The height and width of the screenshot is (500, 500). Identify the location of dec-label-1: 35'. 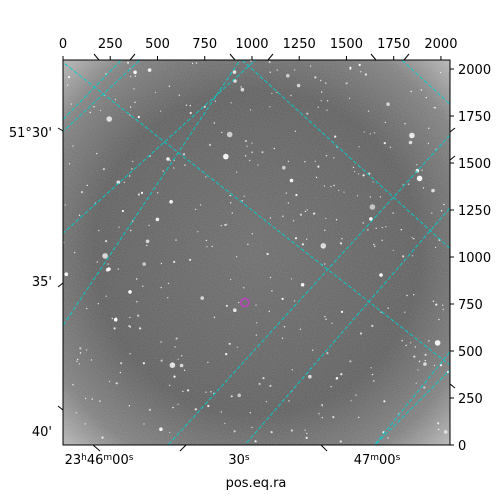
(42, 282).